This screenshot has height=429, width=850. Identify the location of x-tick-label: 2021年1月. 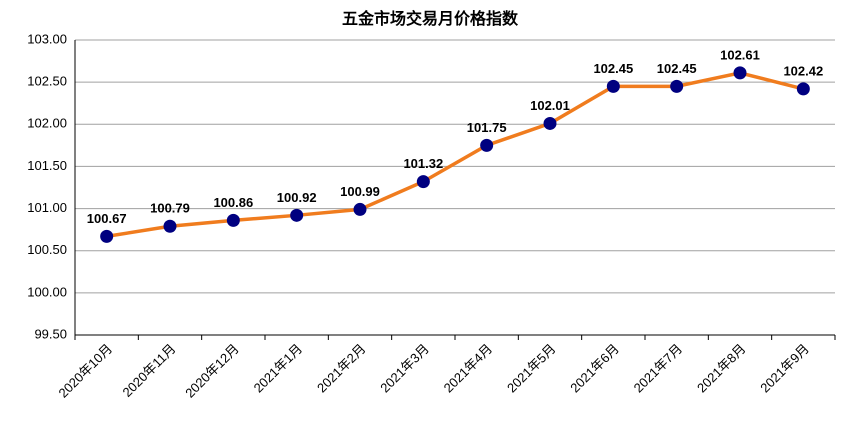
(278, 368).